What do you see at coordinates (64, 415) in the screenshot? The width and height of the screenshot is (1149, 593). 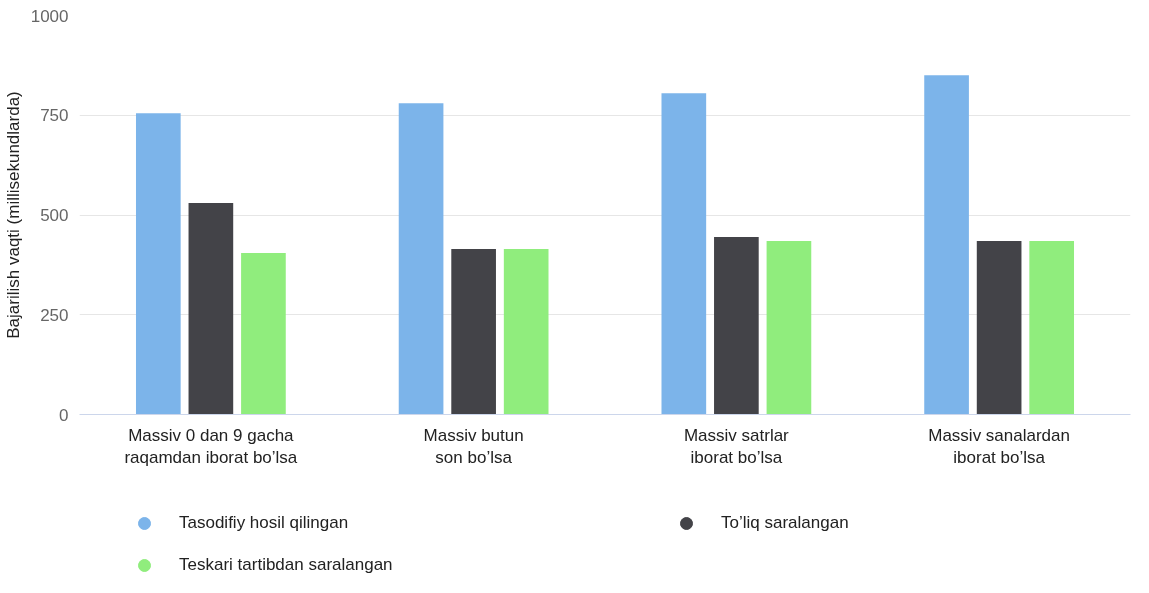 I see `y-tick-label: 0` at bounding box center [64, 415].